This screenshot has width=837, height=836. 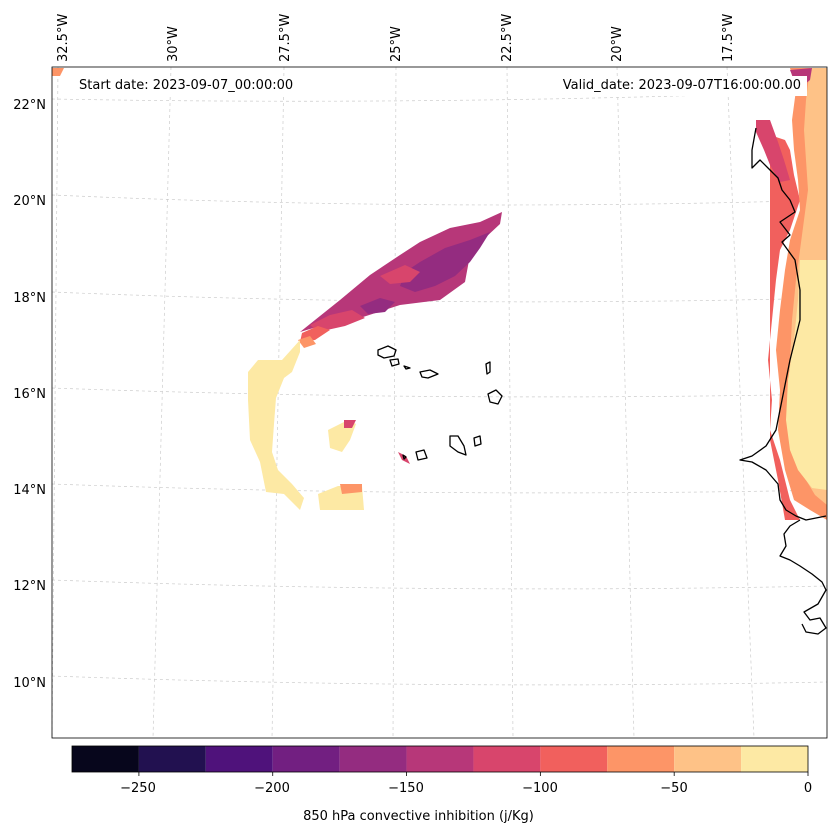 I want to click on boa-vista-island, so click(x=495, y=397).